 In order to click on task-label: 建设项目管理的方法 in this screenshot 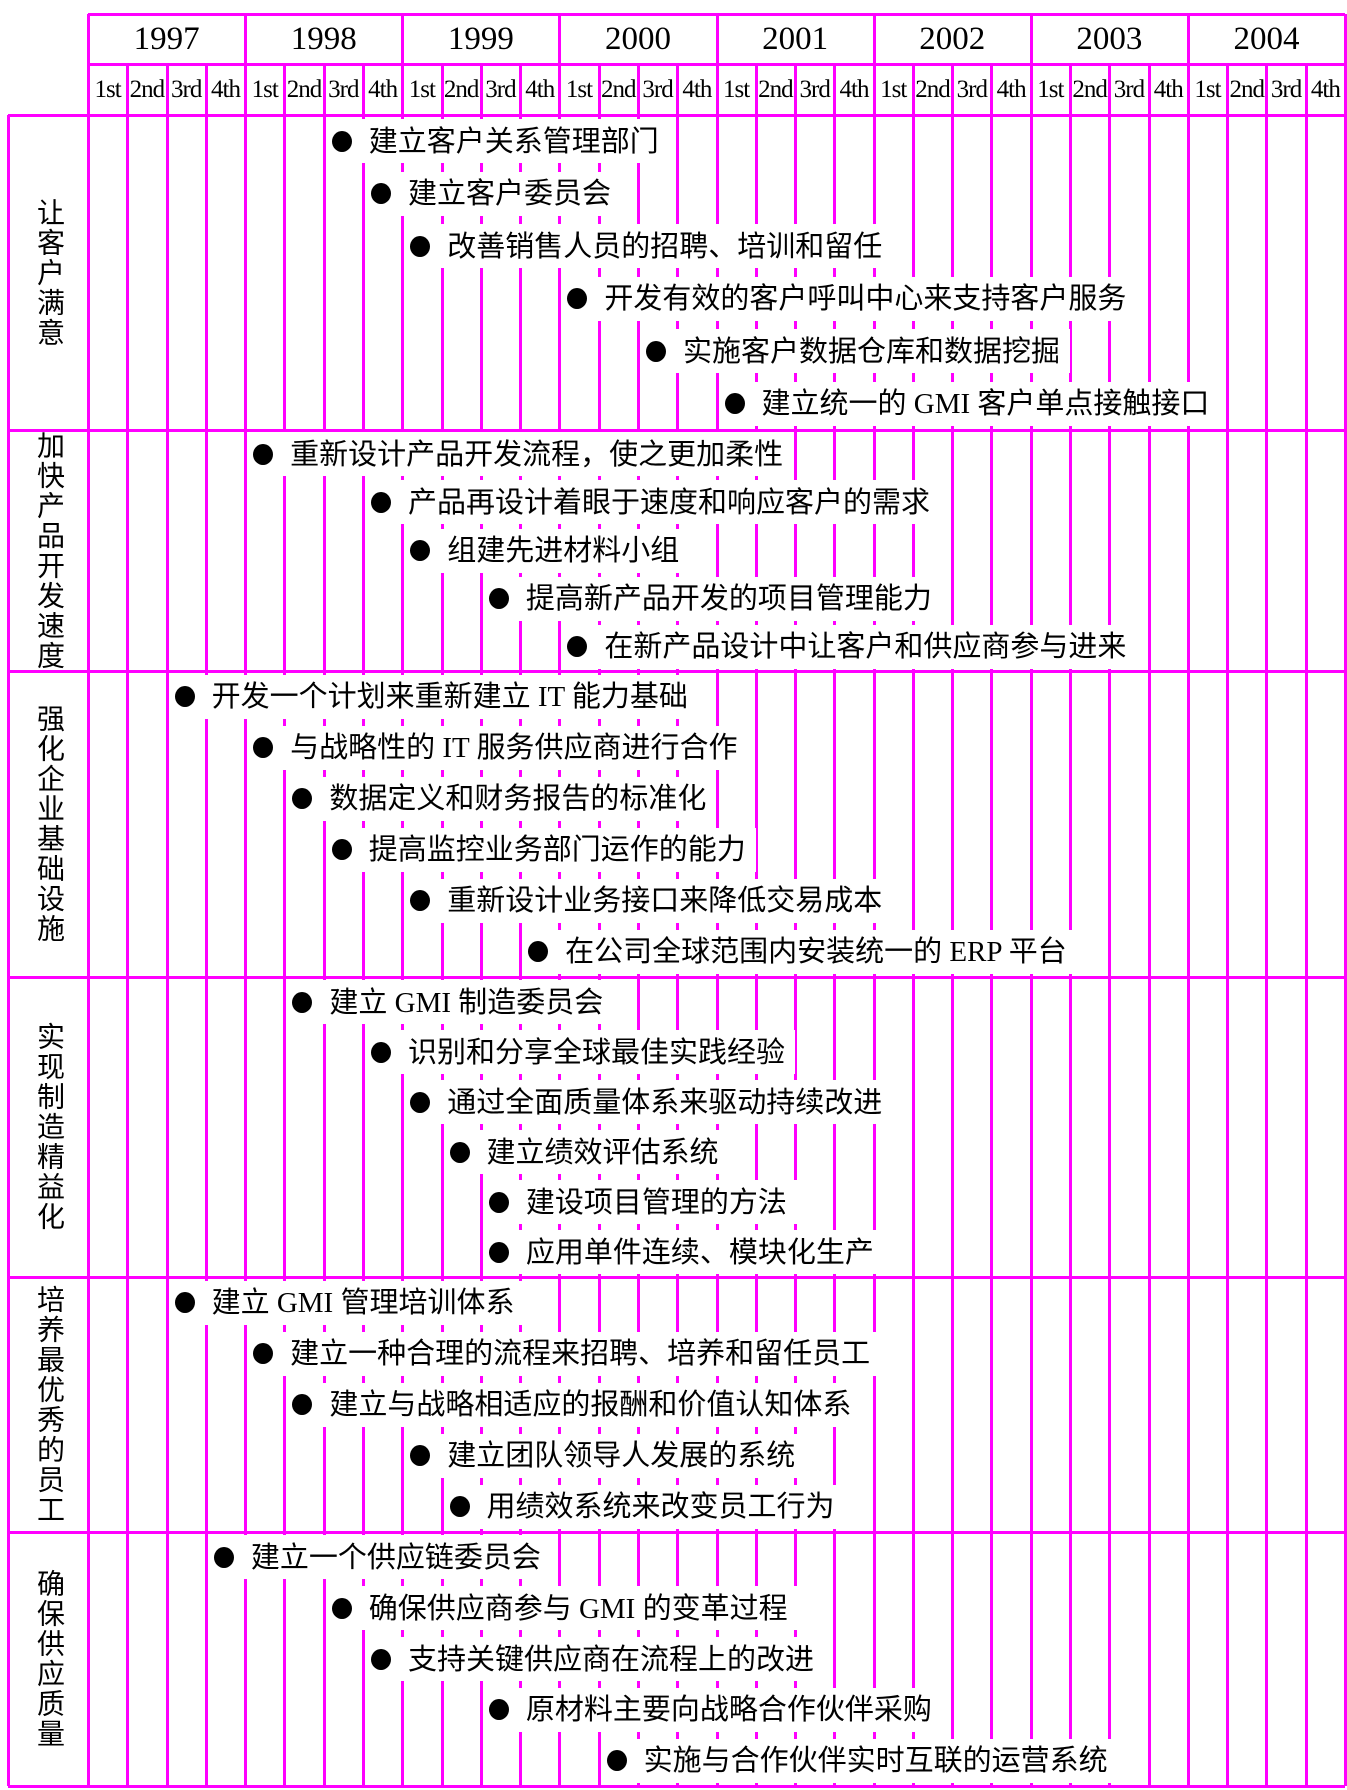, I will do `click(656, 1202)`.